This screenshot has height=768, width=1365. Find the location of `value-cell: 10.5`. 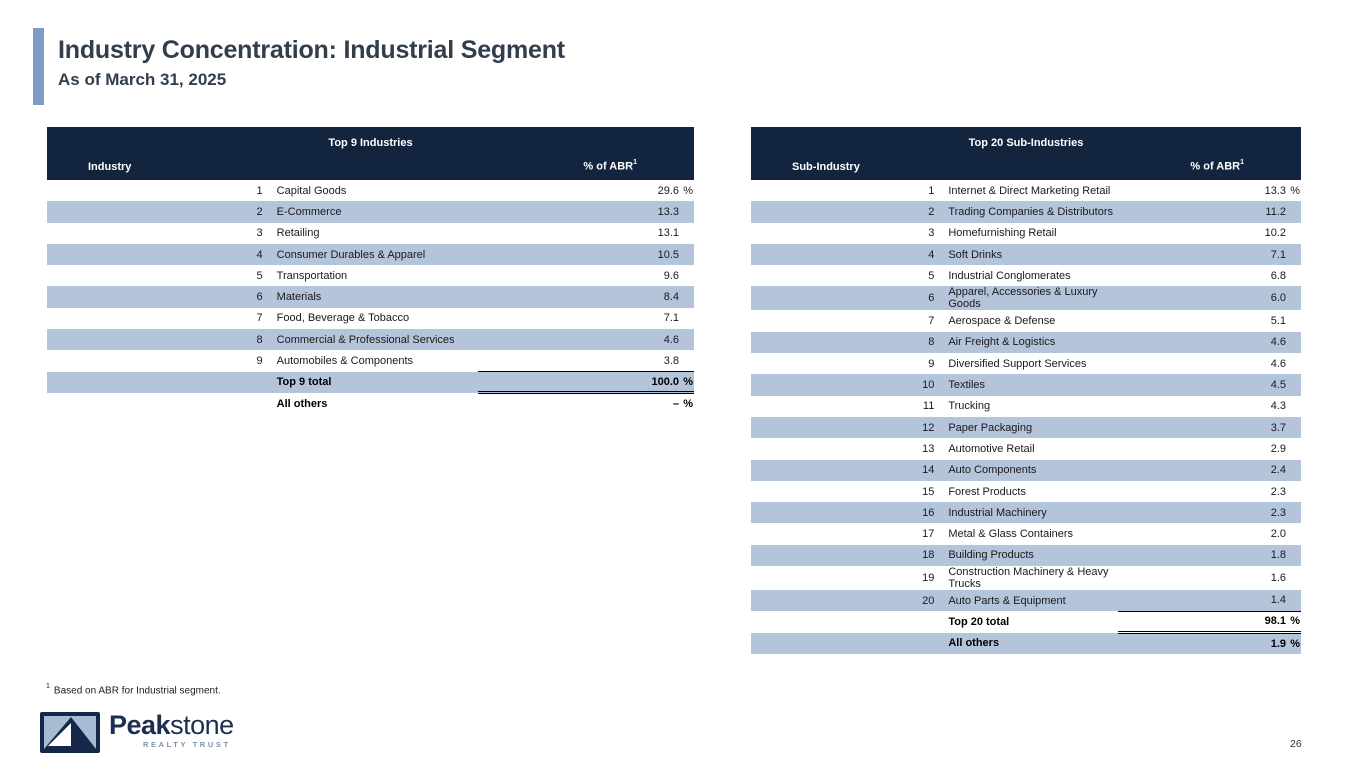

value-cell: 10.5 is located at coordinates (668, 254).